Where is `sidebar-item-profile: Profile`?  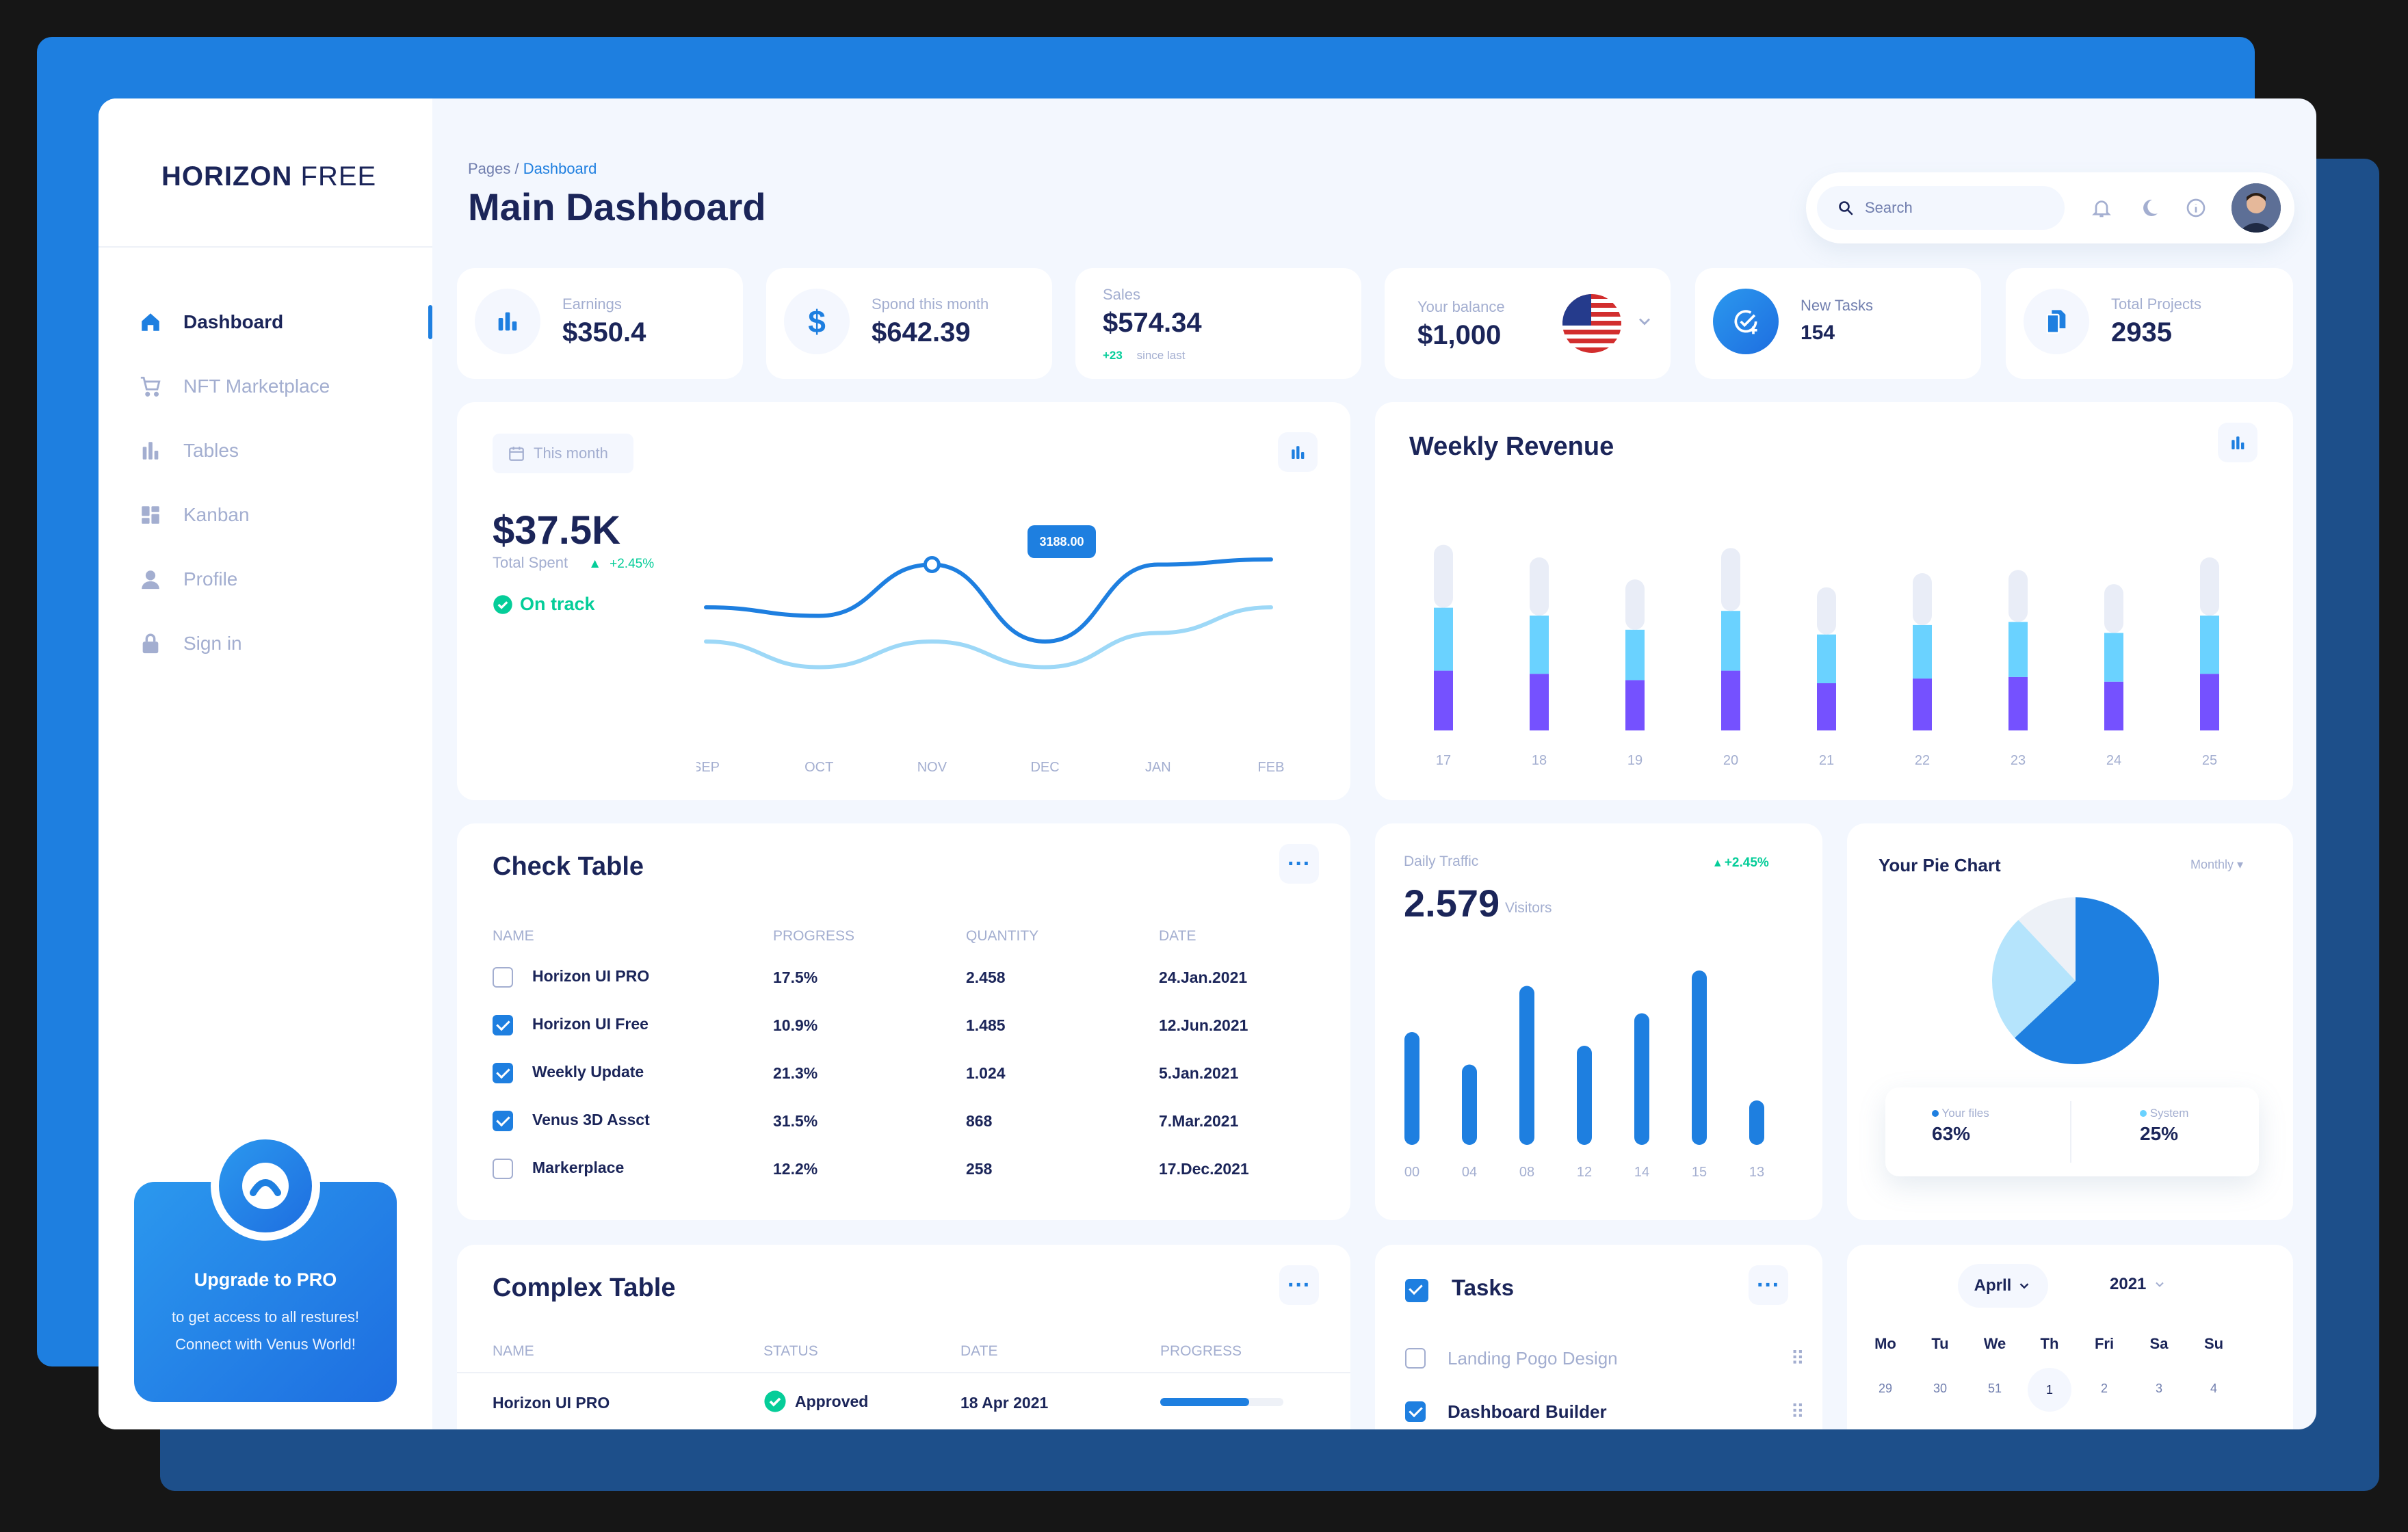
sidebar-item-profile: Profile is located at coordinates (284, 579).